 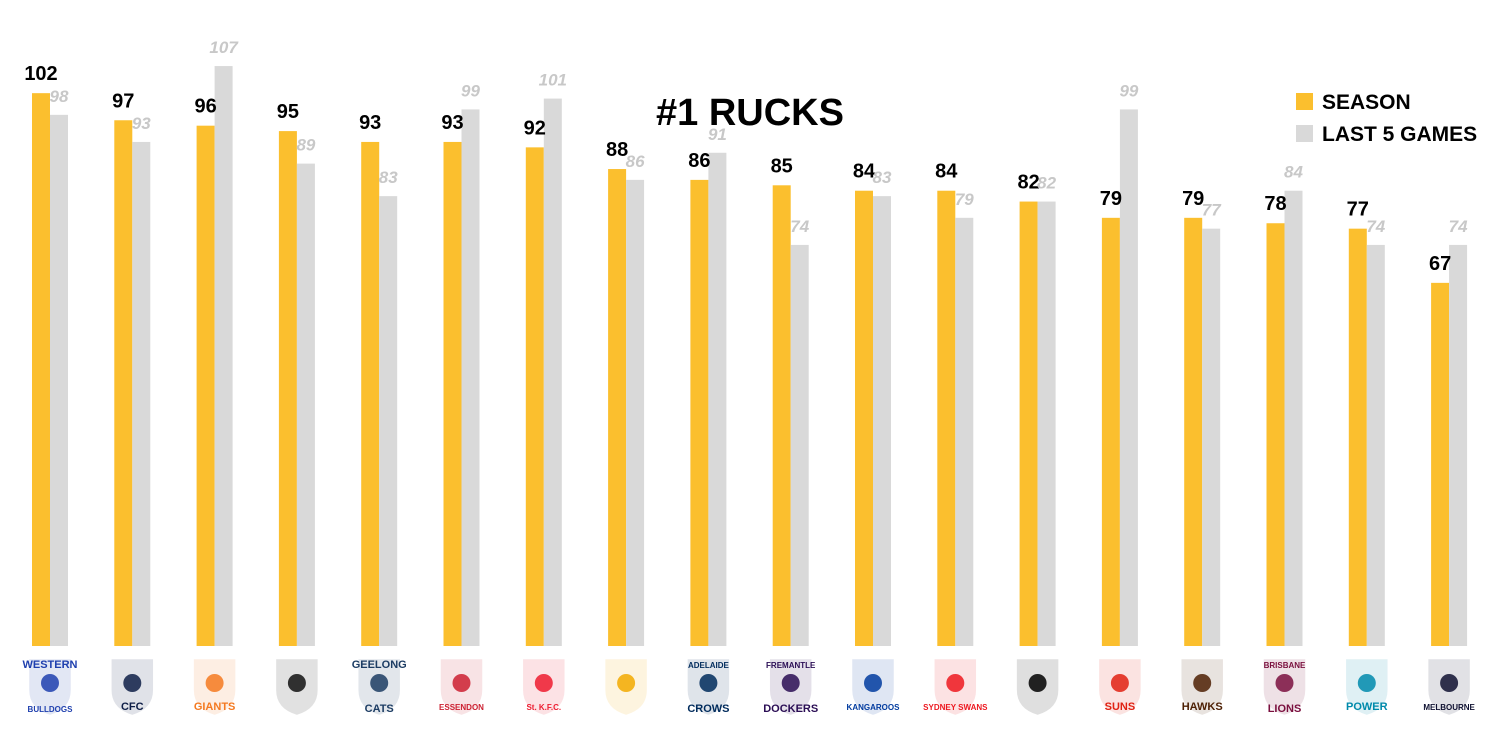 What do you see at coordinates (379, 665) in the screenshot?
I see `logo-label: GEELONG` at bounding box center [379, 665].